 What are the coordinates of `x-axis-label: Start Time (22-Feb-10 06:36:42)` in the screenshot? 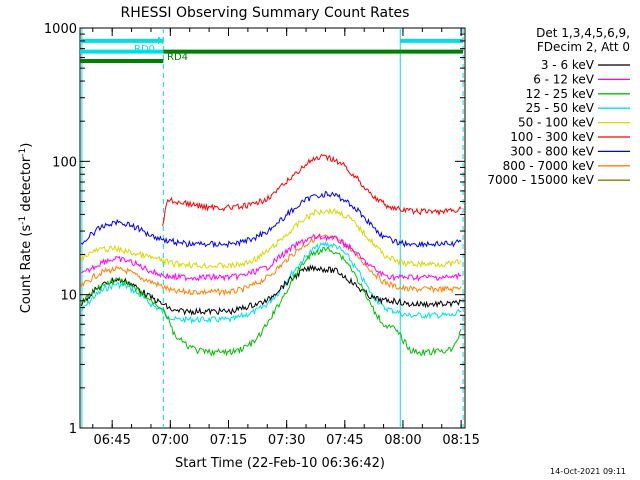 It's located at (280, 463).